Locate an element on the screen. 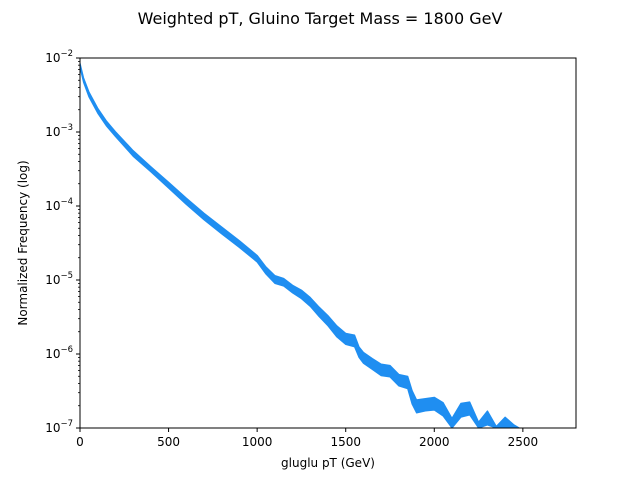 Image resolution: width=640 pixels, height=480 pixels. x-tick-label: 0 is located at coordinates (80, 442).